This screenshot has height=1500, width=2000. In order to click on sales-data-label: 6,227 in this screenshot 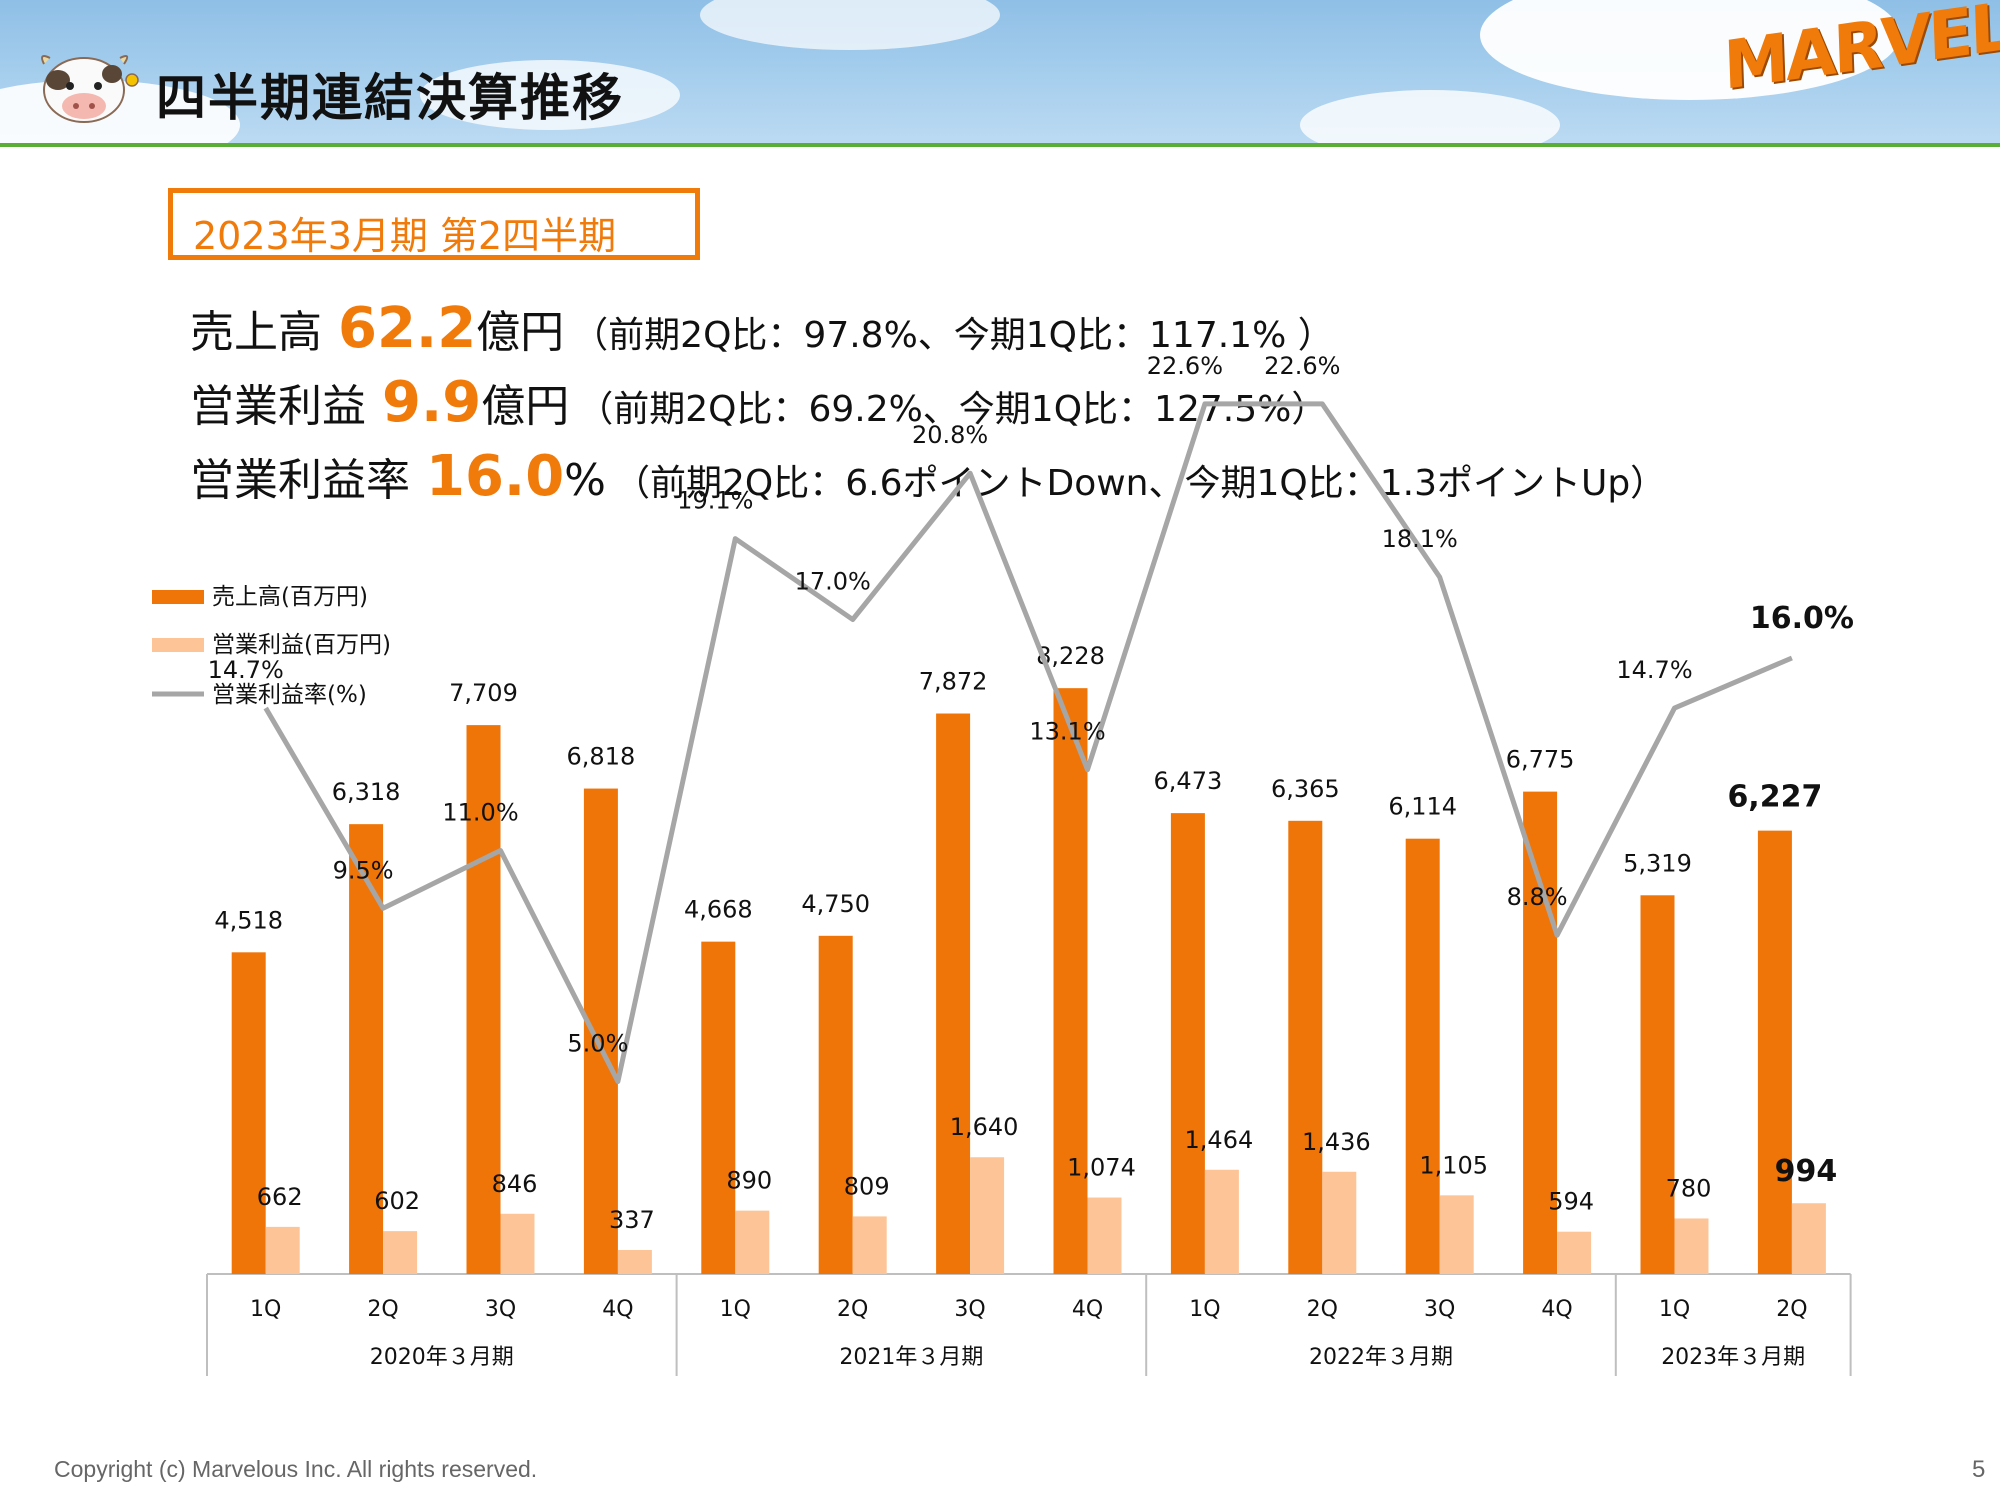, I will do `click(1774, 797)`.